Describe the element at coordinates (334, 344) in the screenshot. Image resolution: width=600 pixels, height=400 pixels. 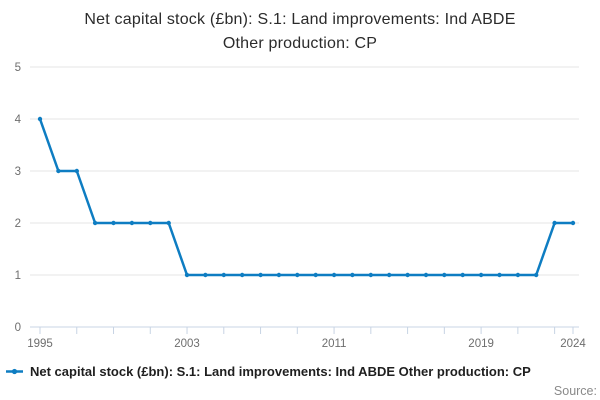
I see `x-axis-tick-label: 2011` at that location.